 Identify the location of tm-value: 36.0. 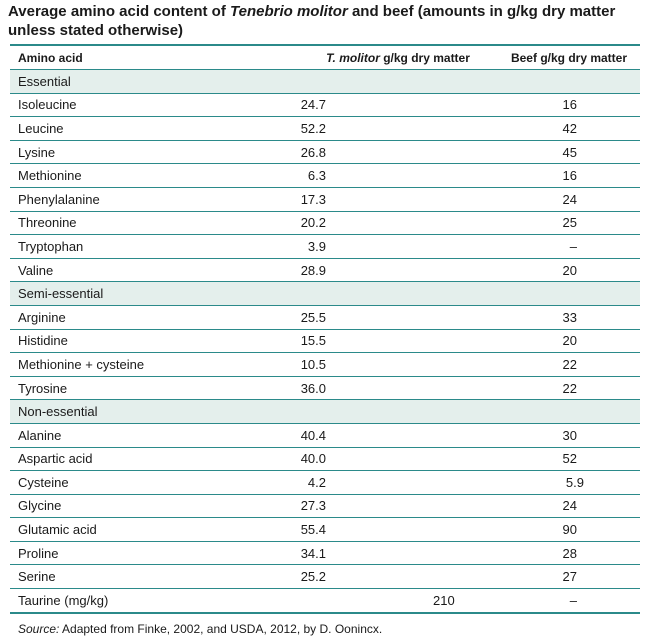
(398, 388).